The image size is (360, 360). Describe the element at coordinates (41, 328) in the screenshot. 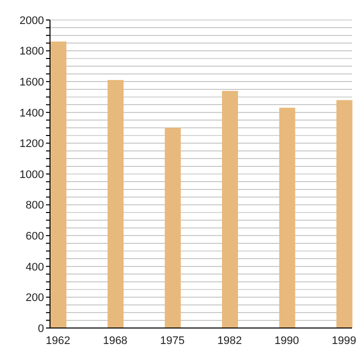

I see `y-tick-label: 0` at that location.